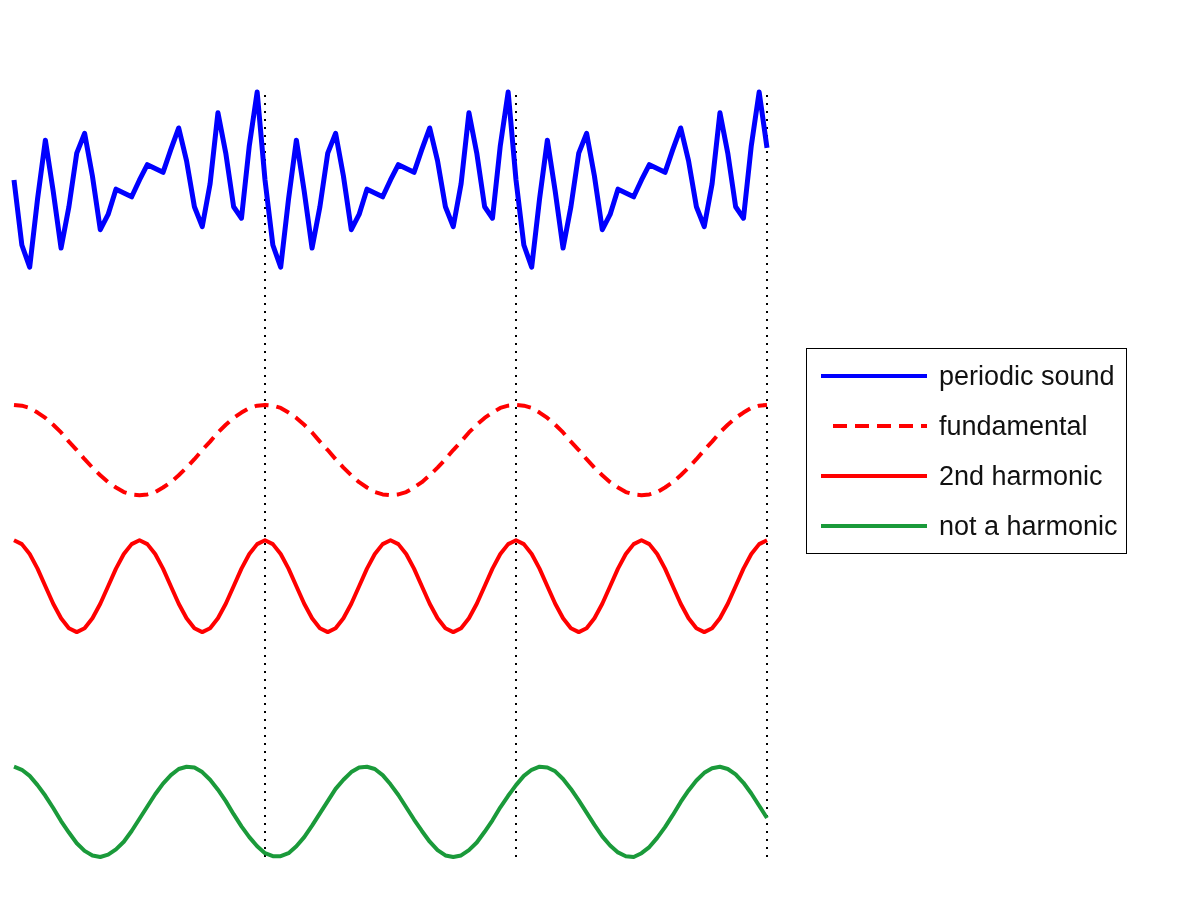 The image size is (1187, 906). I want to click on legend-label: fundamental, so click(1013, 426).